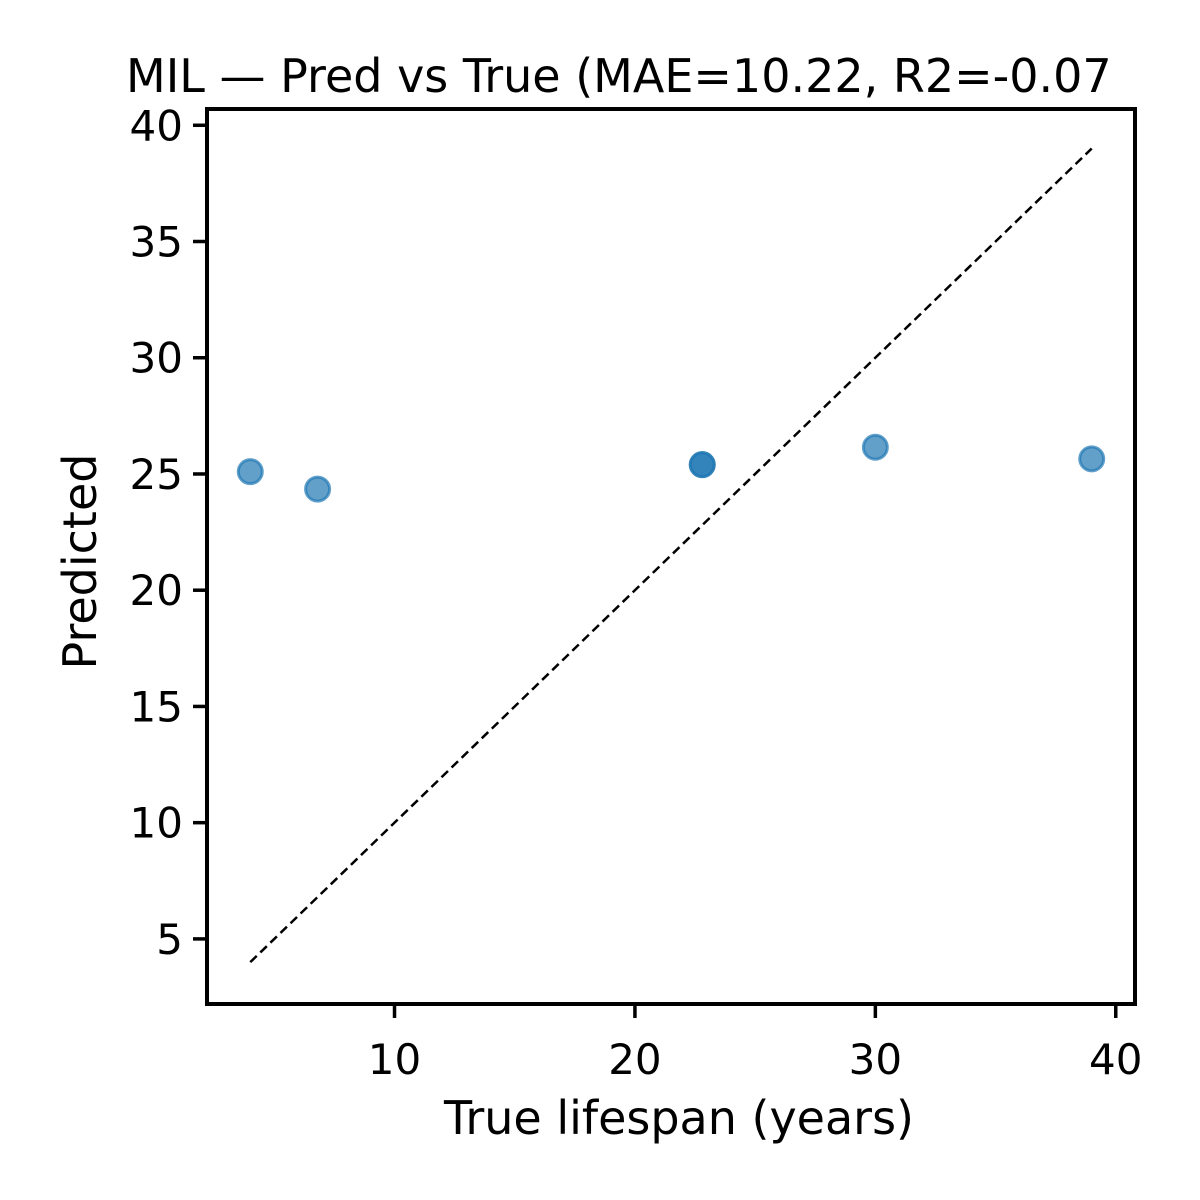 The width and height of the screenshot is (1200, 1200). What do you see at coordinates (156, 474) in the screenshot?
I see `y-tick-label: 25` at bounding box center [156, 474].